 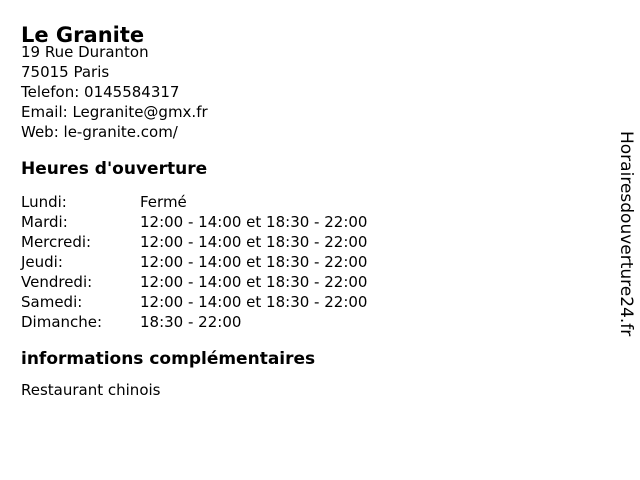 I want to click on day-label: Vendredi:, so click(x=57, y=282).